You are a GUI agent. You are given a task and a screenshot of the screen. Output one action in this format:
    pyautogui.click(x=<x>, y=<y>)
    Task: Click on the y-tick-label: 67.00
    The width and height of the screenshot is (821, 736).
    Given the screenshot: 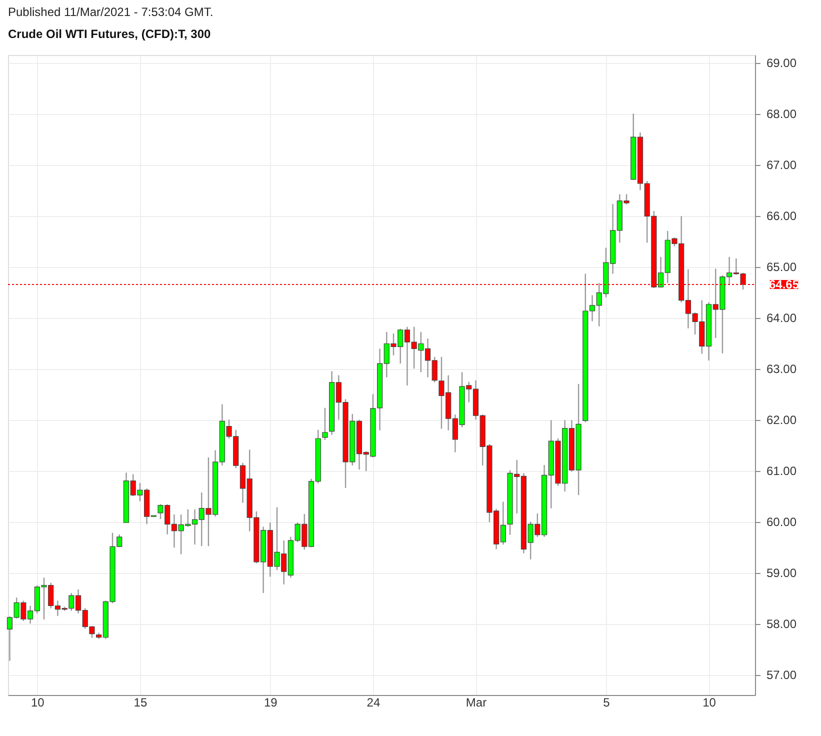 What is the action you would take?
    pyautogui.click(x=781, y=165)
    